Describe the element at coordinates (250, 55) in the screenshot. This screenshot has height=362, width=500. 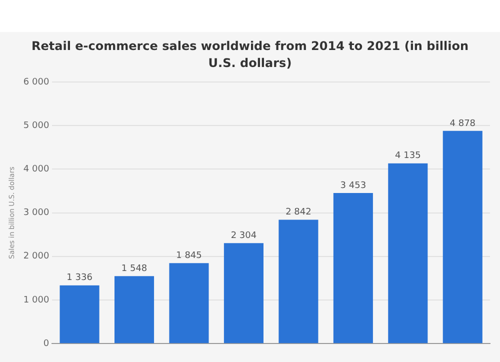
I see `chart-title: Retail e-commerce sales worldwide from 2014 to 2021 (in billion U.S. dollars)` at that location.